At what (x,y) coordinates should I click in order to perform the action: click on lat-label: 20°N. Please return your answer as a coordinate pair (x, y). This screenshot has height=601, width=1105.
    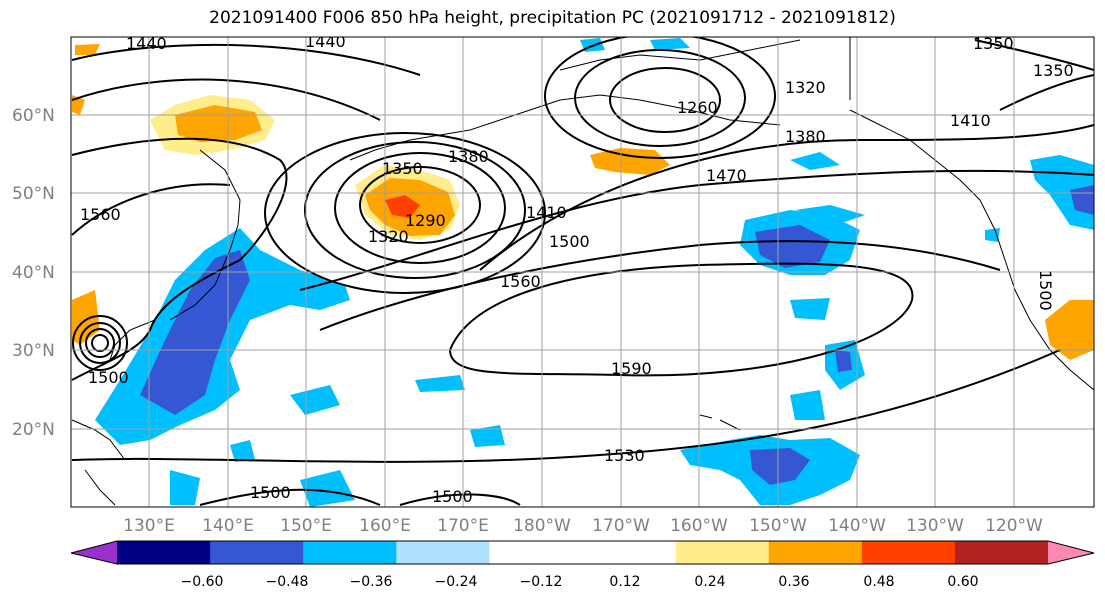
    Looking at the image, I should click on (33, 430).